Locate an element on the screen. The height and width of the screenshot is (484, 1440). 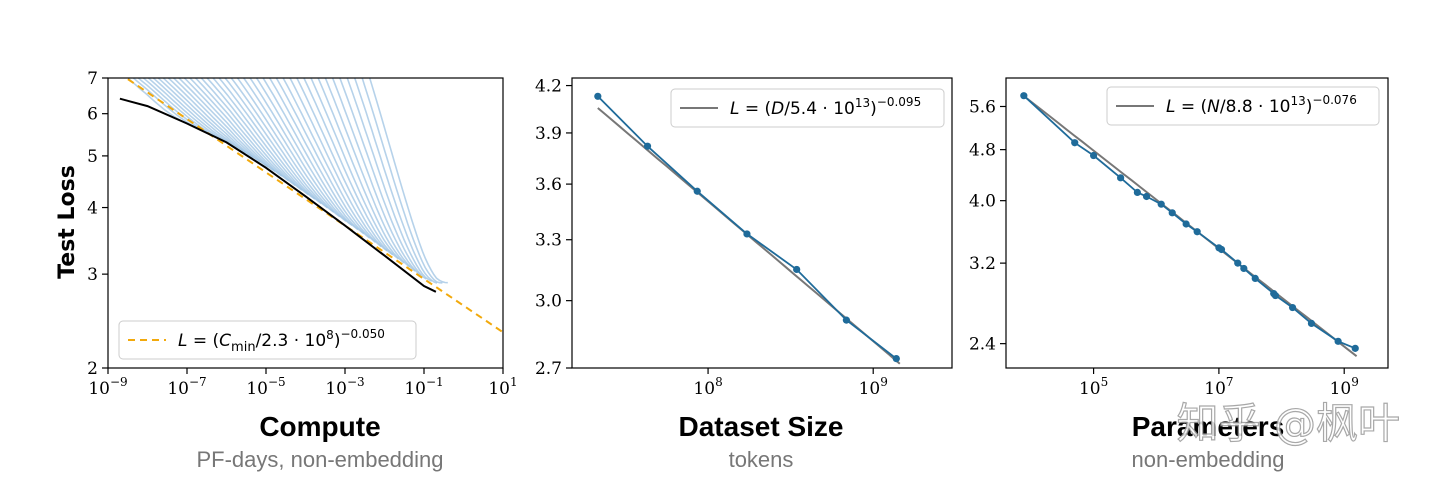
y-tick-label: 3.9 is located at coordinates (548, 134).